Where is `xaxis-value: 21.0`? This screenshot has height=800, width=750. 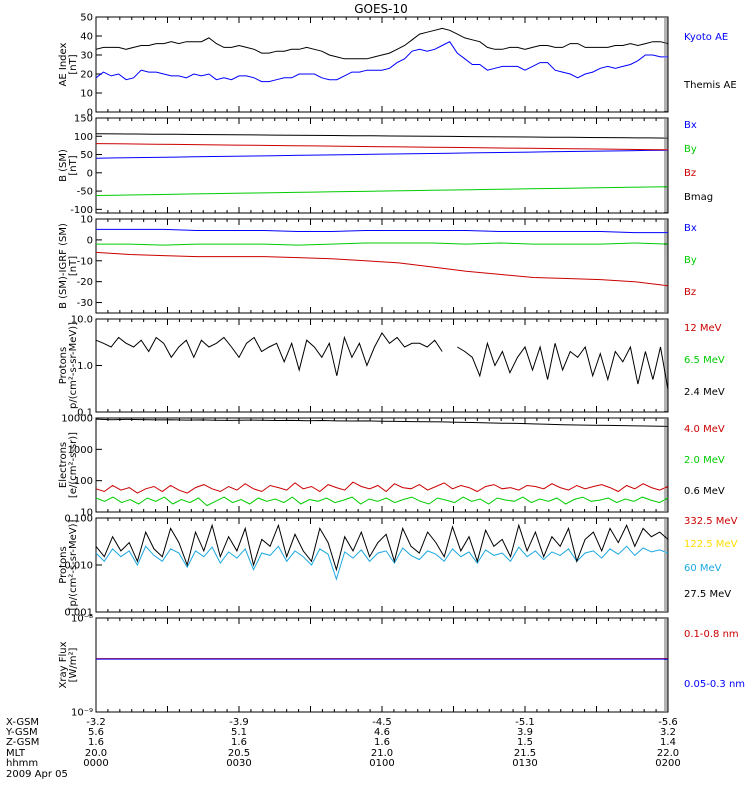
xaxis-value: 21.0 is located at coordinates (382, 753).